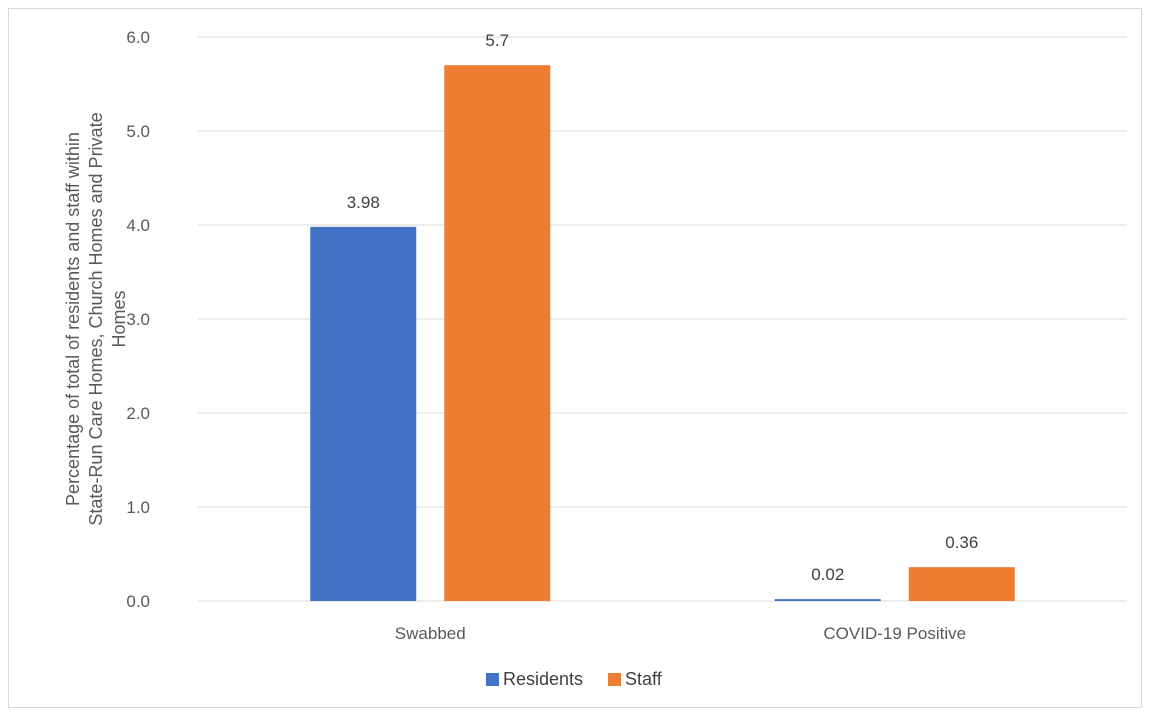 Image resolution: width=1152 pixels, height=719 pixels. Describe the element at coordinates (138, 225) in the screenshot. I see `y-tick-label: 4.0` at that location.